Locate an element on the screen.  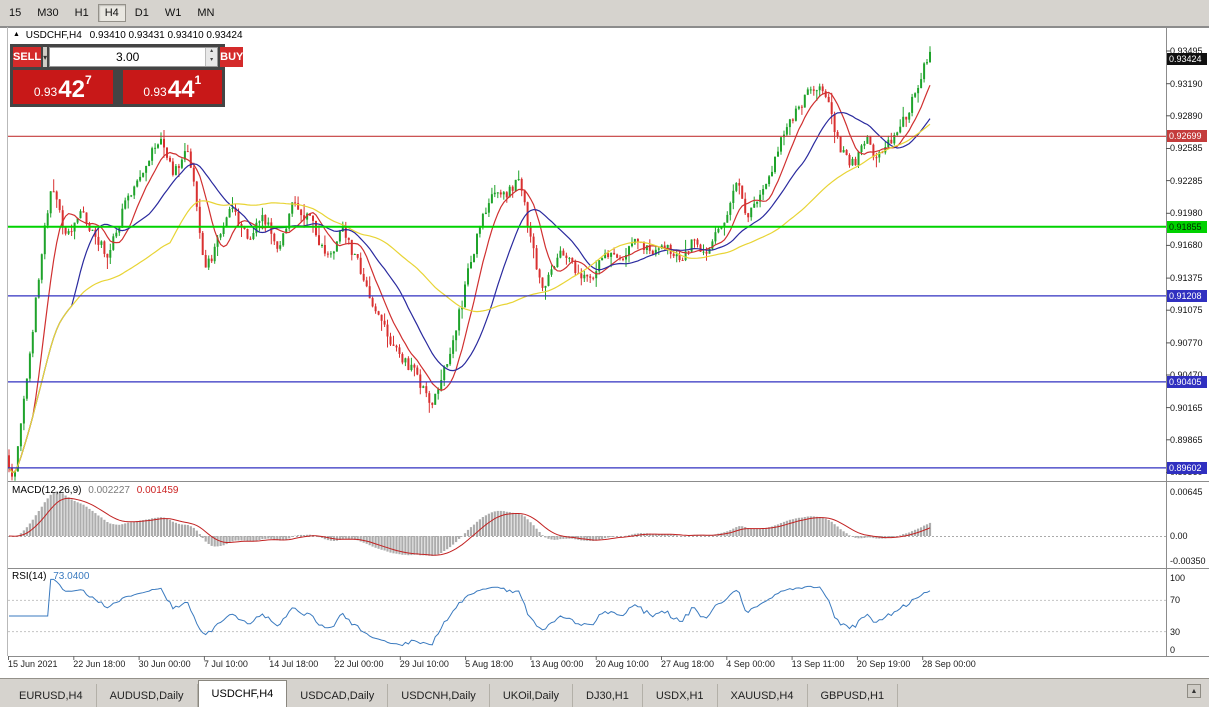
rsi-value: 73.0400 is located at coordinates (71, 576).